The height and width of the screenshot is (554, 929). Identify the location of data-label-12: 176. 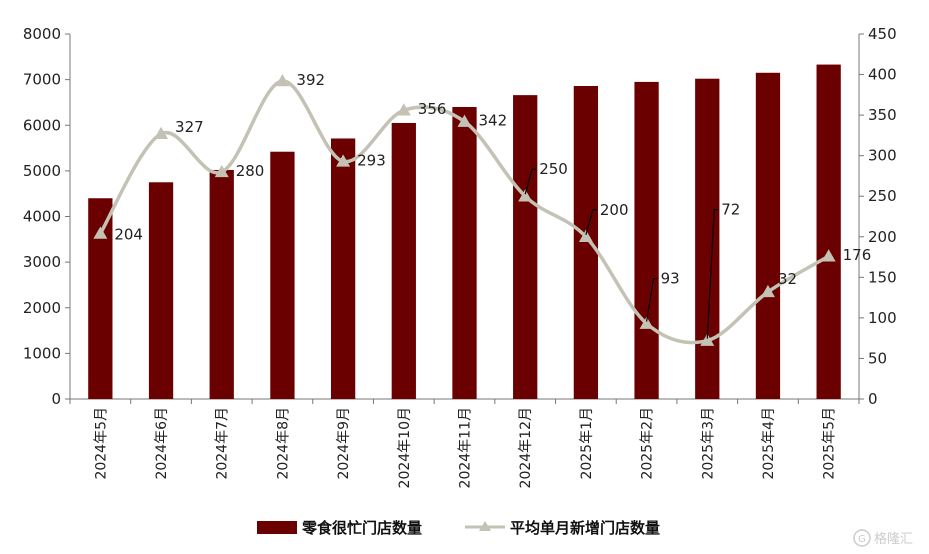
(857, 255).